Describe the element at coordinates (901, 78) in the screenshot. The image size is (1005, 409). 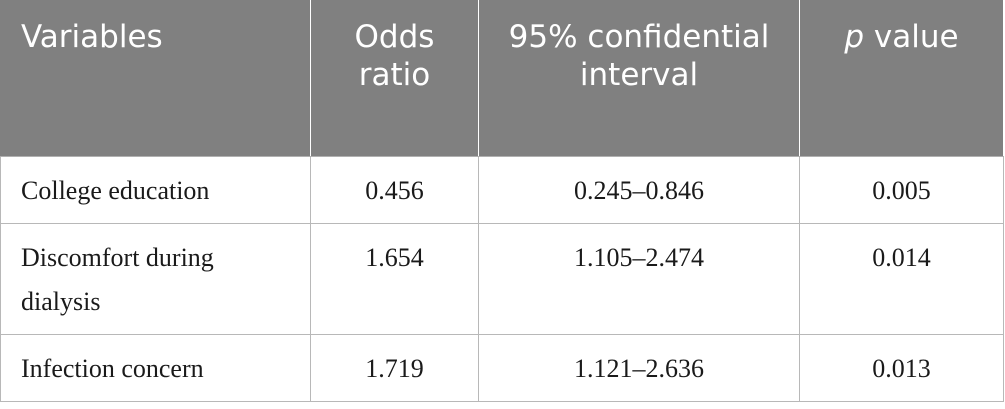
I see `header-p-value: p value` at that location.